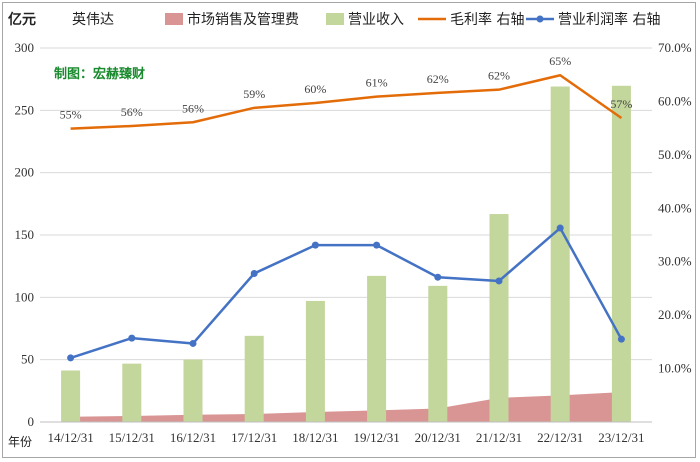 This screenshot has height=462, width=700. Describe the element at coordinates (675, 314) in the screenshot. I see `y-right-tick-label: 20.0%` at that location.